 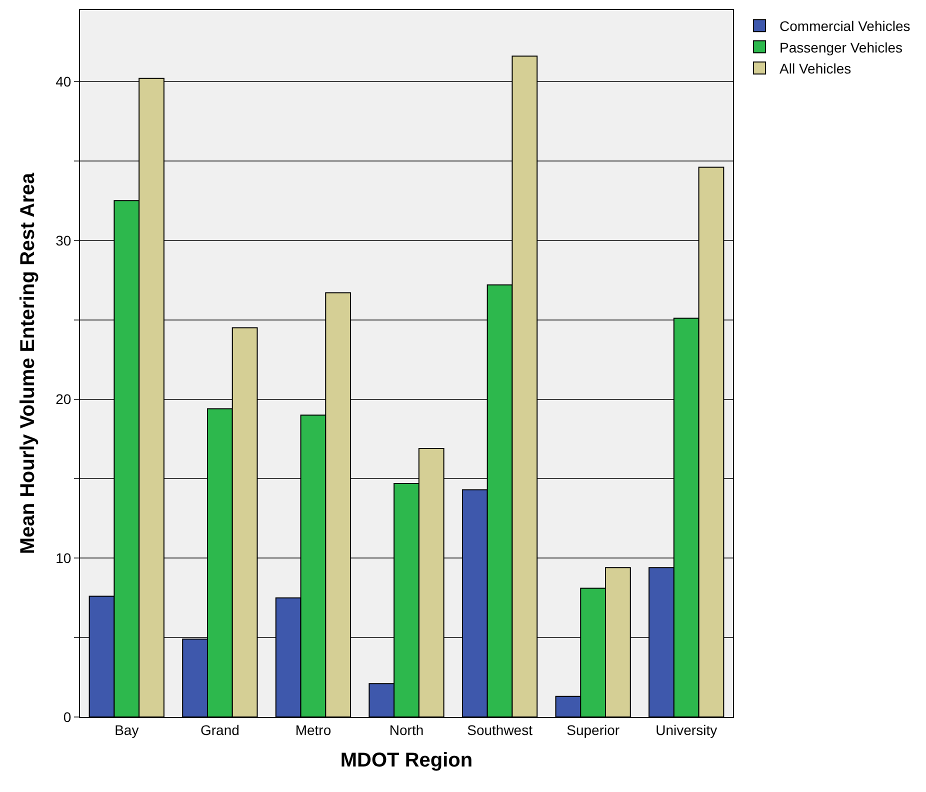 I want to click on x-tick-label: Superior, so click(x=593, y=730).